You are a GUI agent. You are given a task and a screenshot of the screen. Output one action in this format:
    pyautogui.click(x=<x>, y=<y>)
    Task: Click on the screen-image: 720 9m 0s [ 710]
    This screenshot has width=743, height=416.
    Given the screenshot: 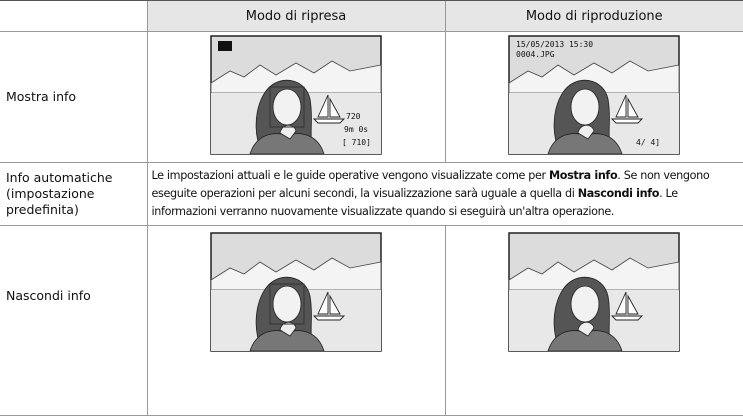 What is the action you would take?
    pyautogui.click(x=296, y=95)
    